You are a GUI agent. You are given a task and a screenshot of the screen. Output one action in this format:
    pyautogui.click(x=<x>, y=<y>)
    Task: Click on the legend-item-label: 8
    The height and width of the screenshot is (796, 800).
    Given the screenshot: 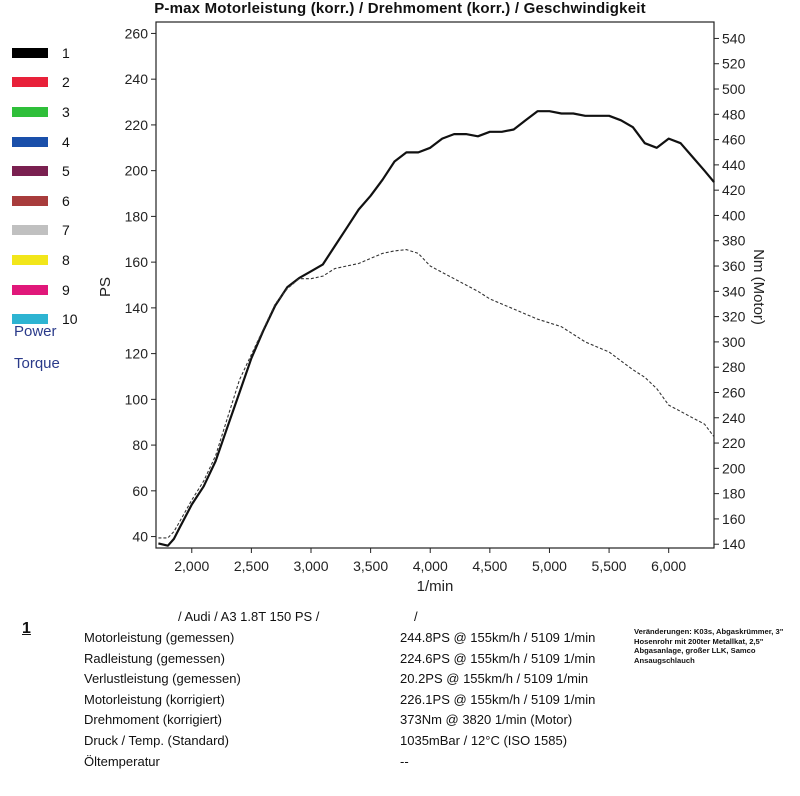 What is the action you would take?
    pyautogui.click(x=66, y=259)
    